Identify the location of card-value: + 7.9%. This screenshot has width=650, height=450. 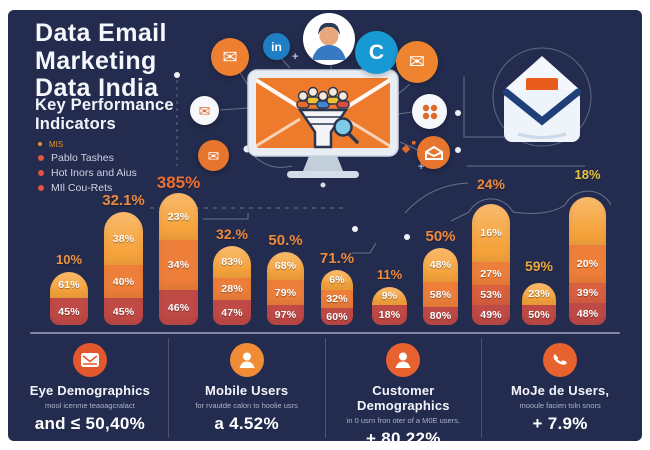
(560, 423).